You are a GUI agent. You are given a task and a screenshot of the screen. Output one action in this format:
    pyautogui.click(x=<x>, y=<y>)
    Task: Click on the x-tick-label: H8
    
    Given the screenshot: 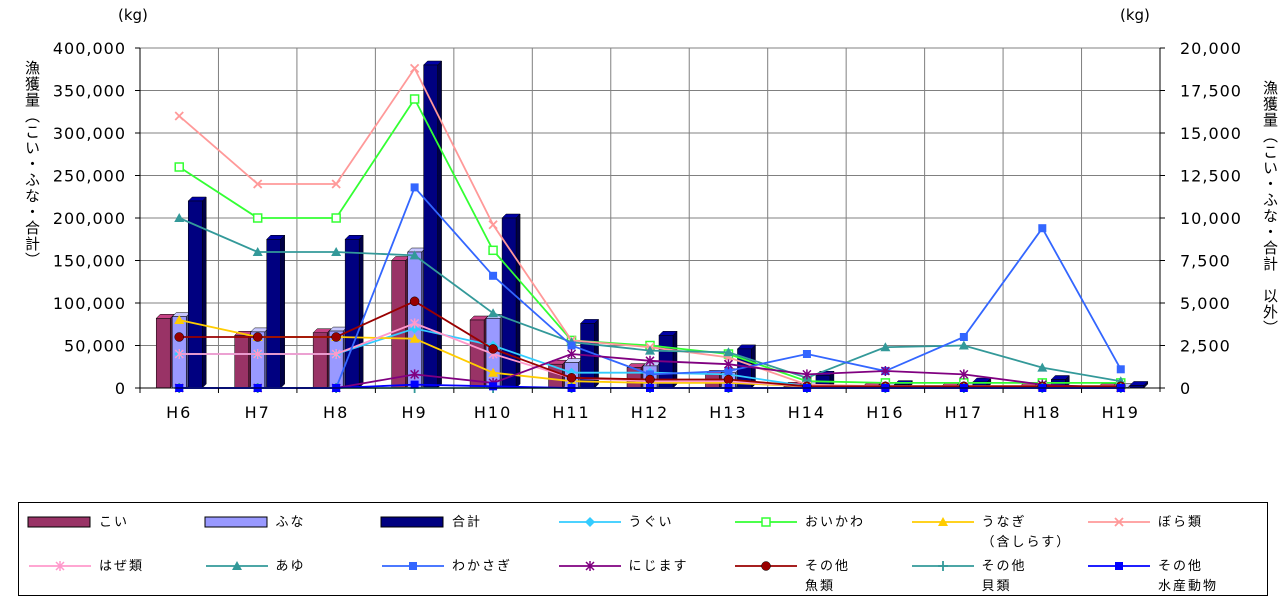 What is the action you would take?
    pyautogui.click(x=336, y=412)
    